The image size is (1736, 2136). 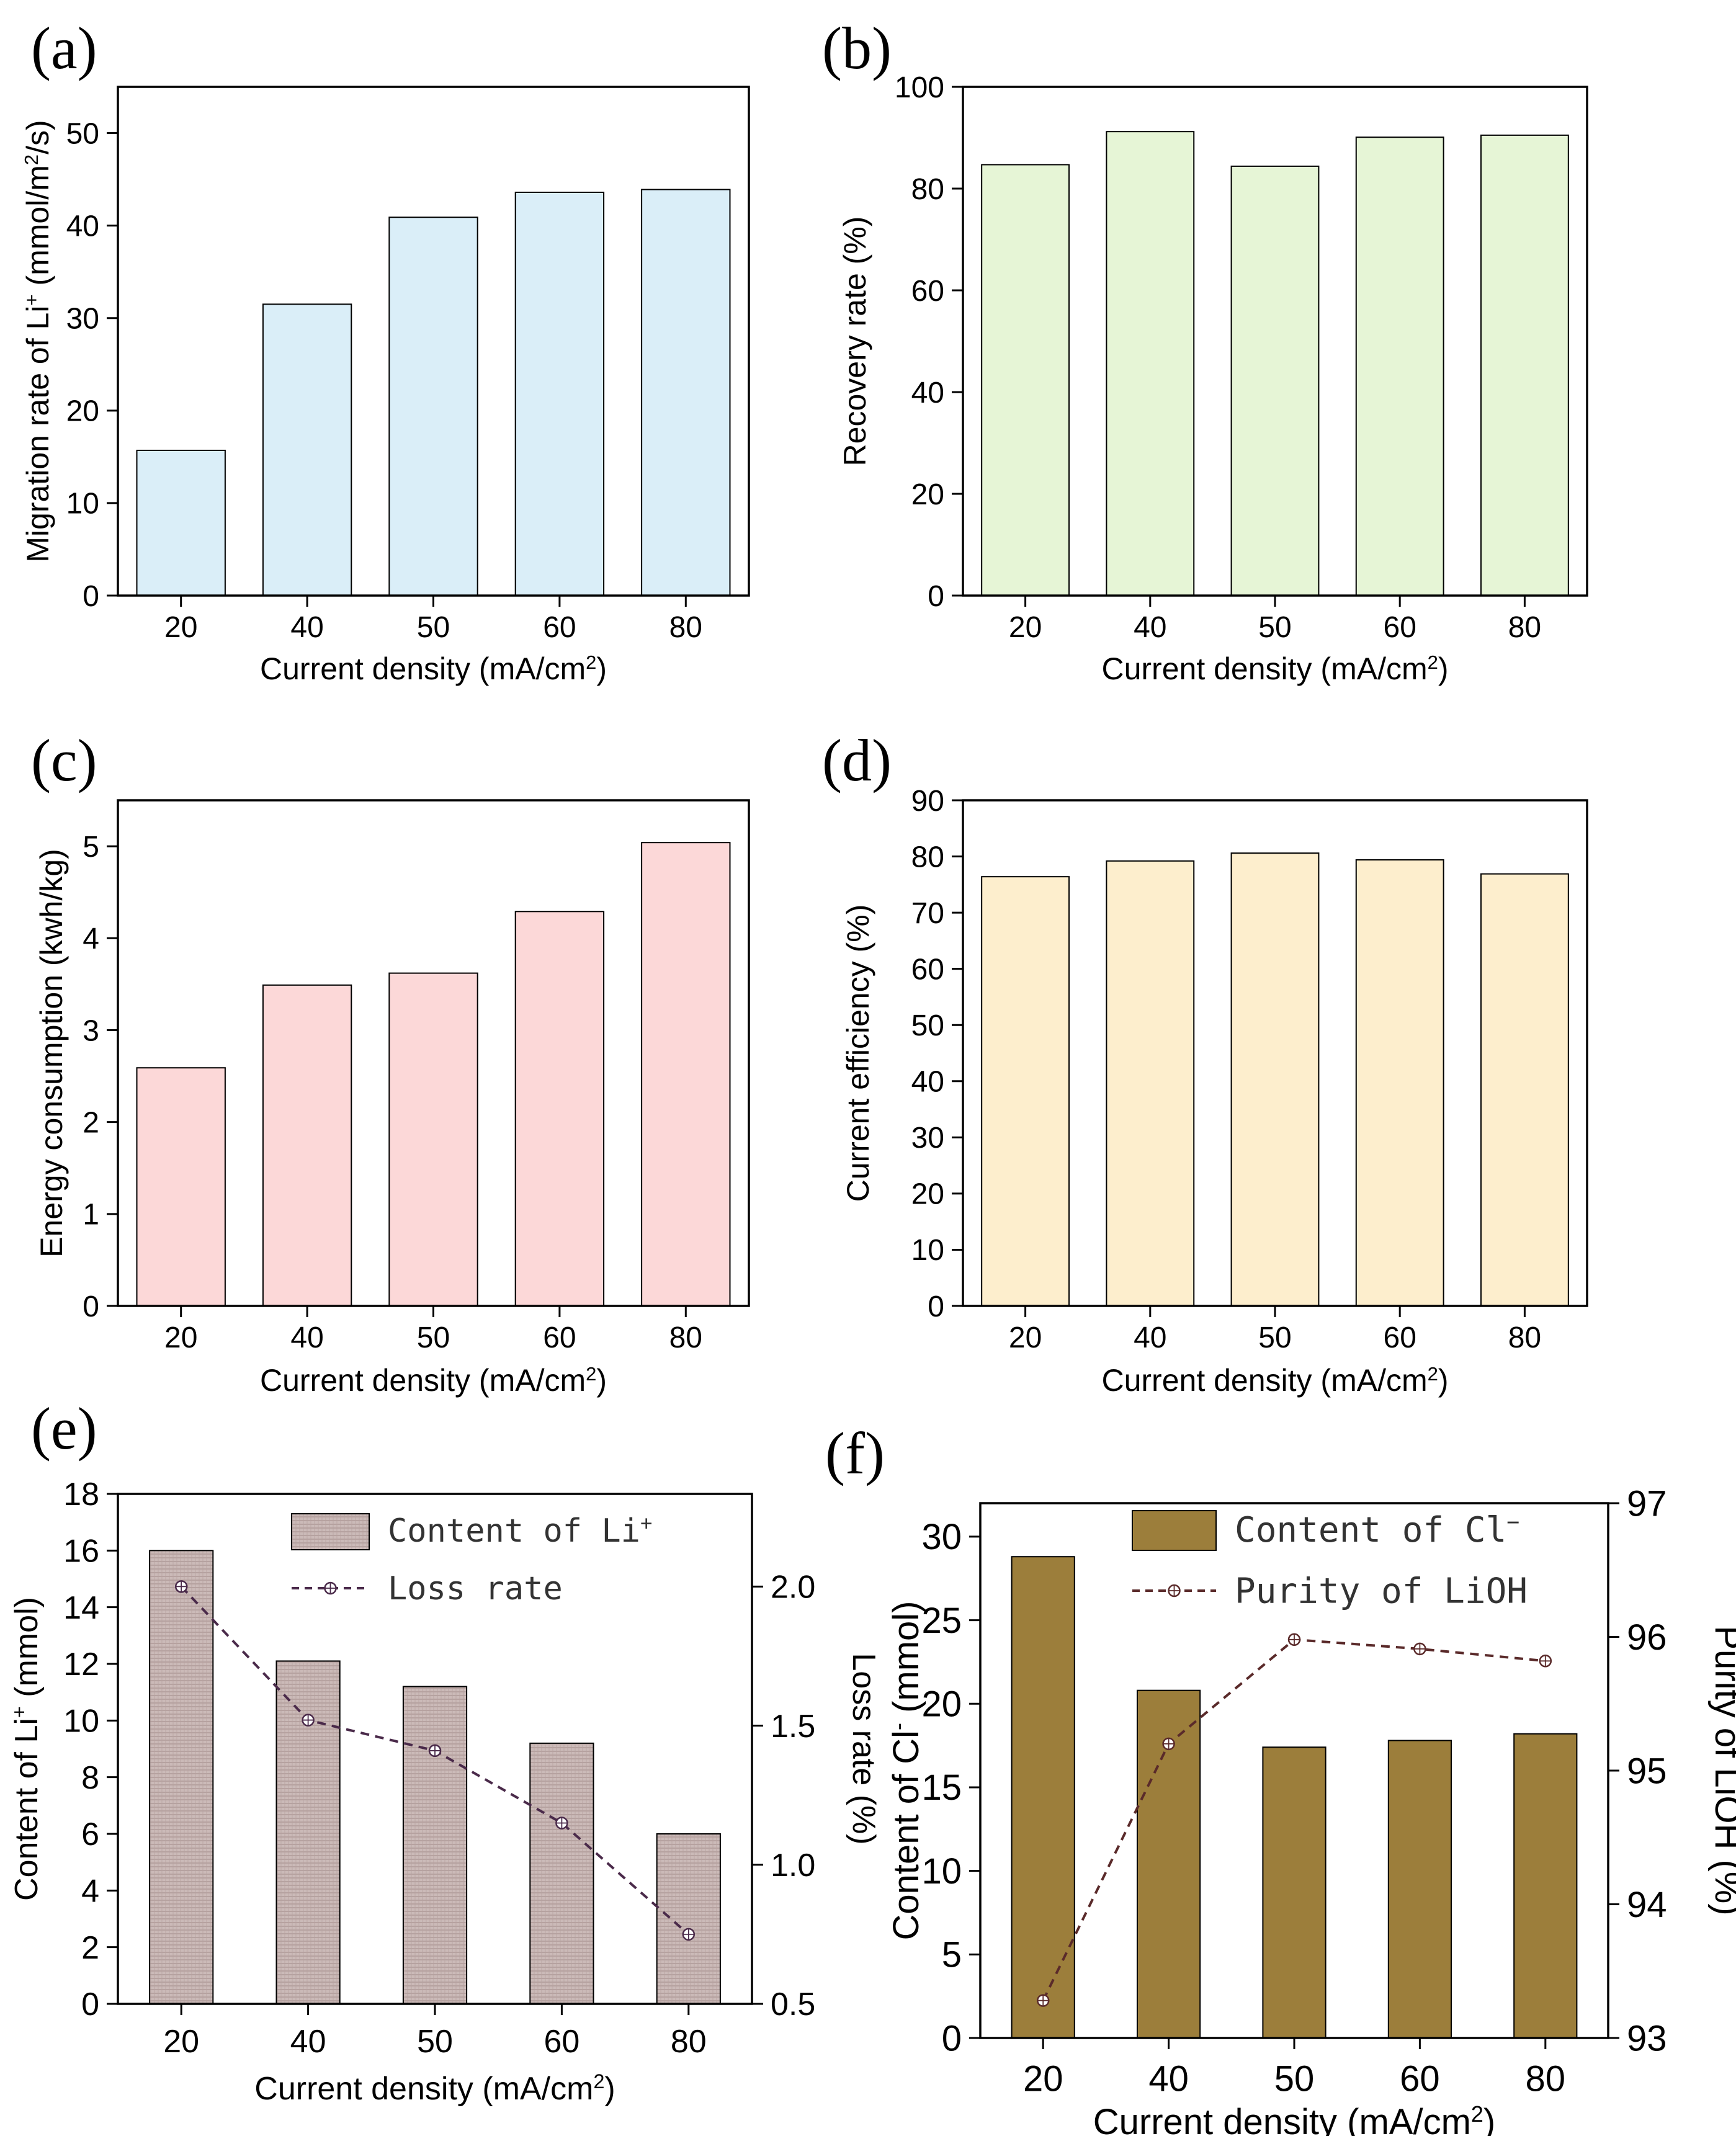 What do you see at coordinates (793, 1727) in the screenshot?
I see `y2-tick-label: 1.5` at bounding box center [793, 1727].